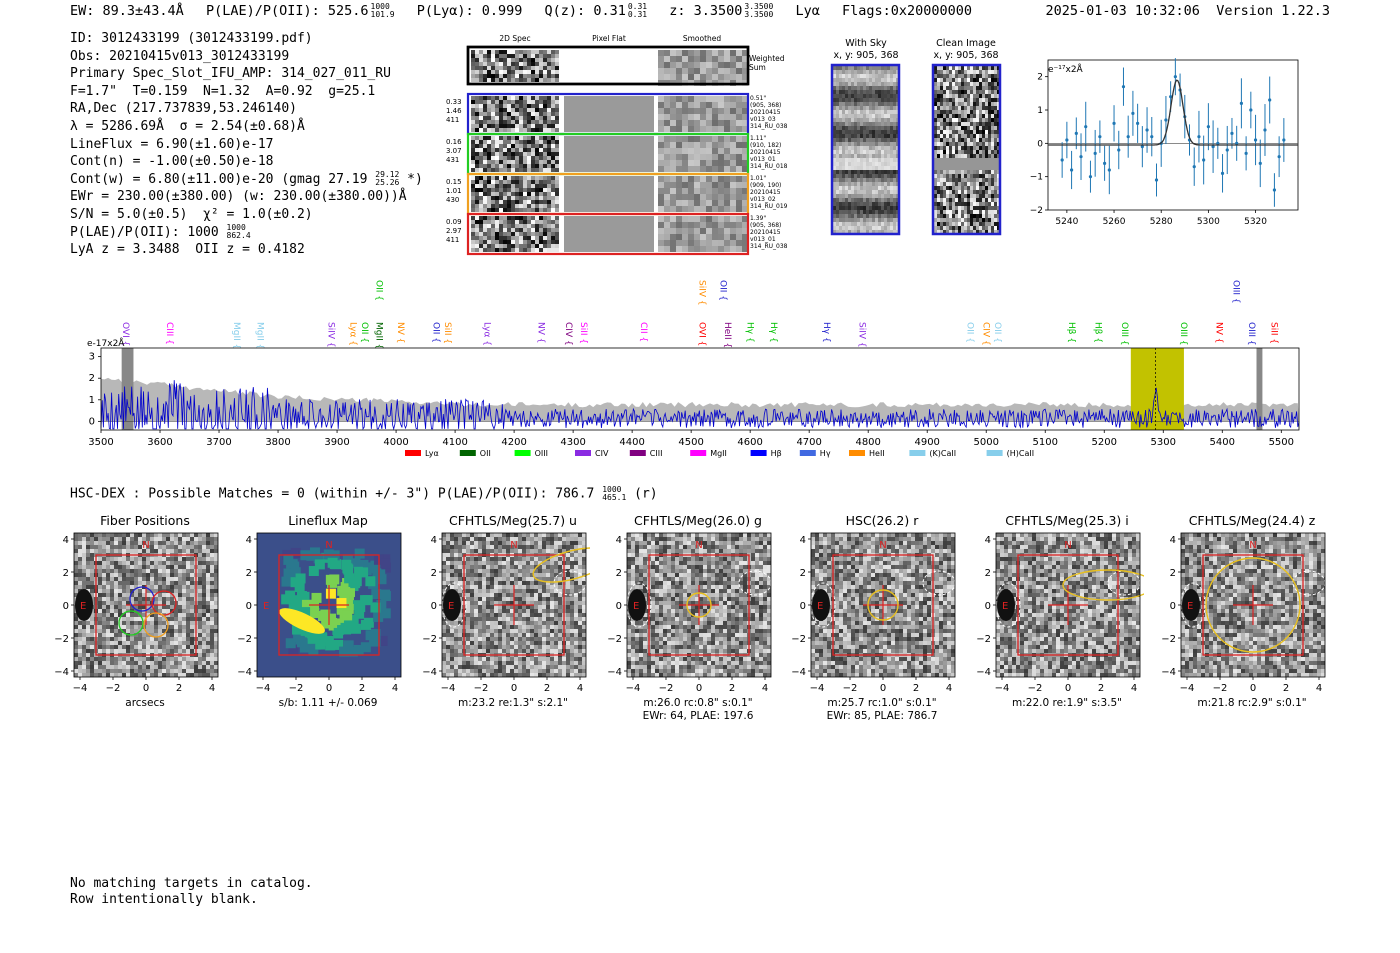 The height and width of the screenshot is (953, 1400). I want to click on lineflux-pixel, so click(286, 581).